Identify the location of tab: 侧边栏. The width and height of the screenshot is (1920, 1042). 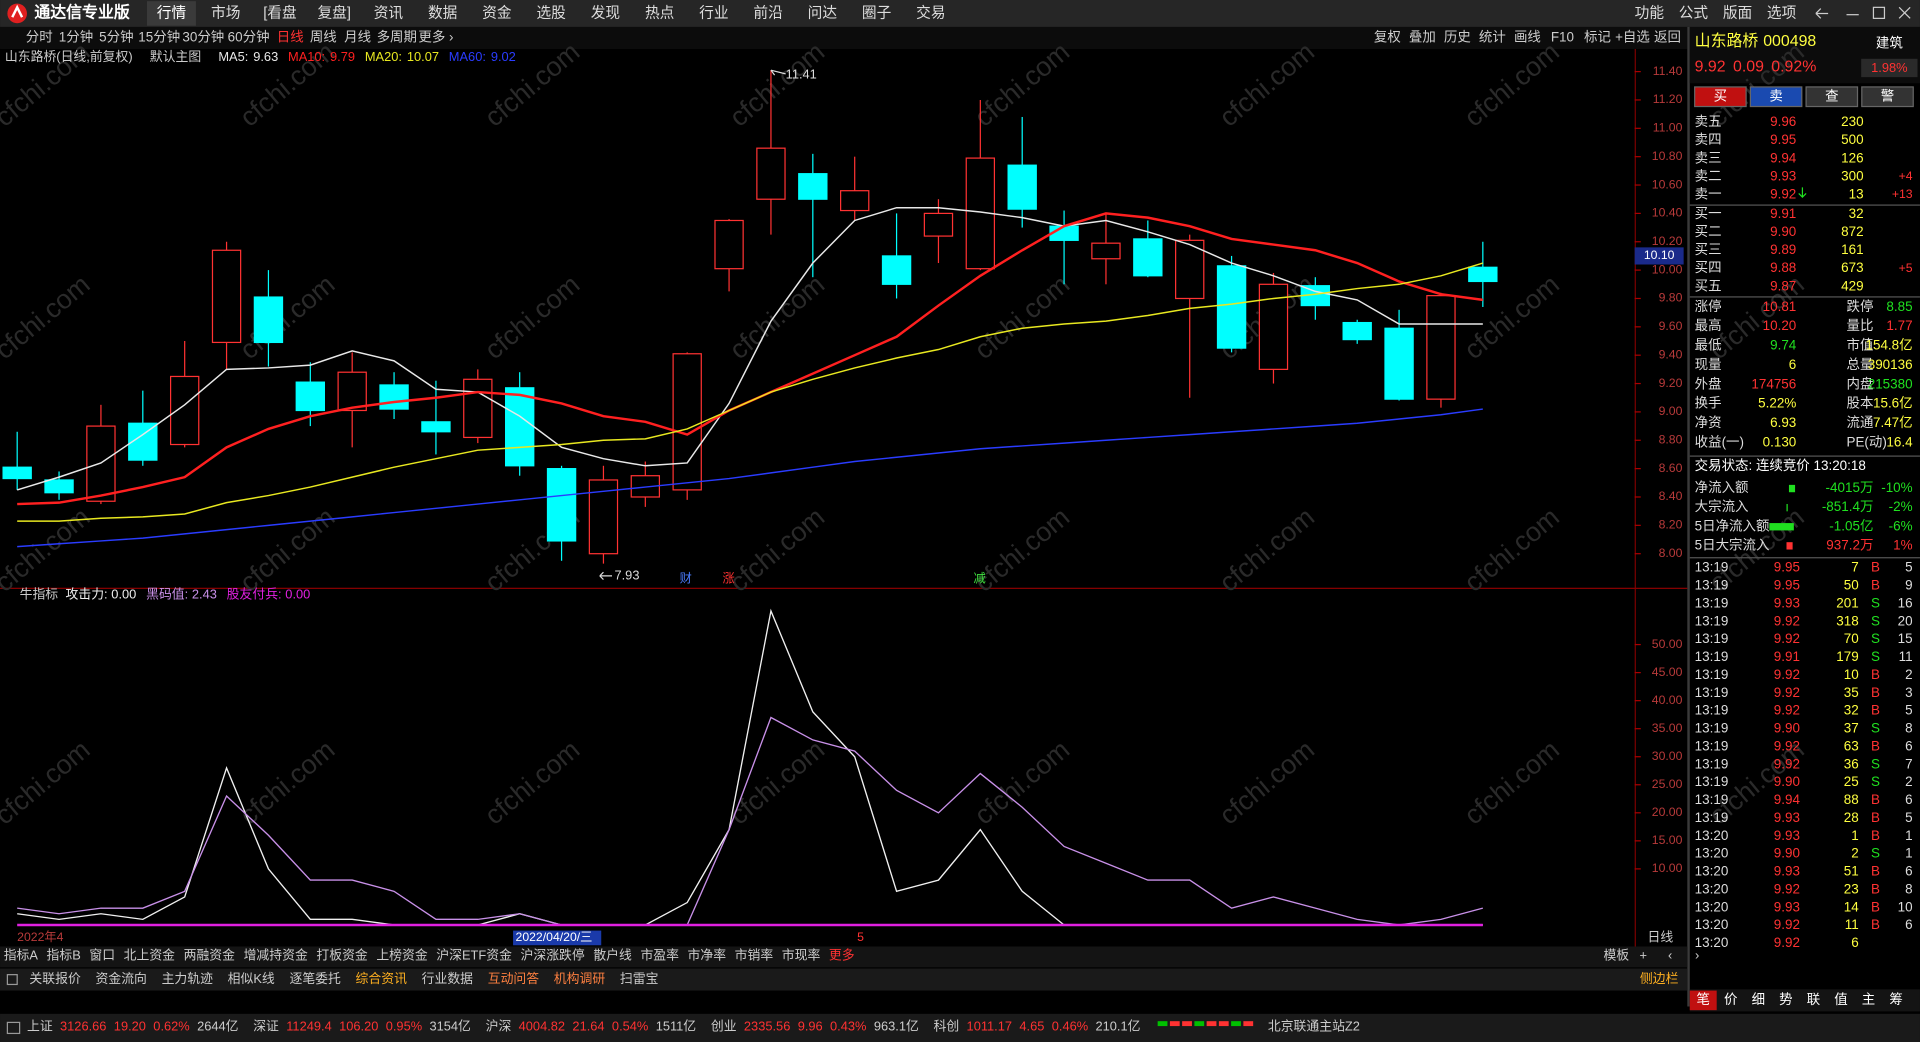
(1659, 978).